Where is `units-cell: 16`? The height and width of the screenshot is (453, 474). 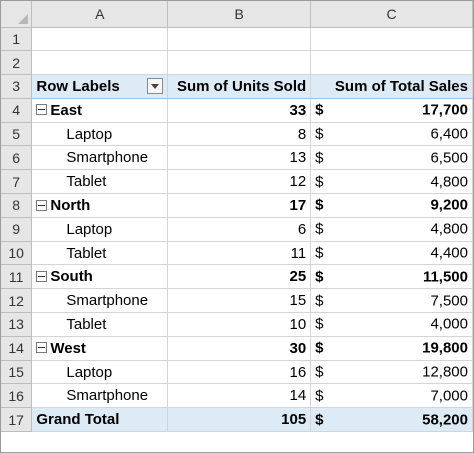
units-cell: 16 is located at coordinates (239, 372).